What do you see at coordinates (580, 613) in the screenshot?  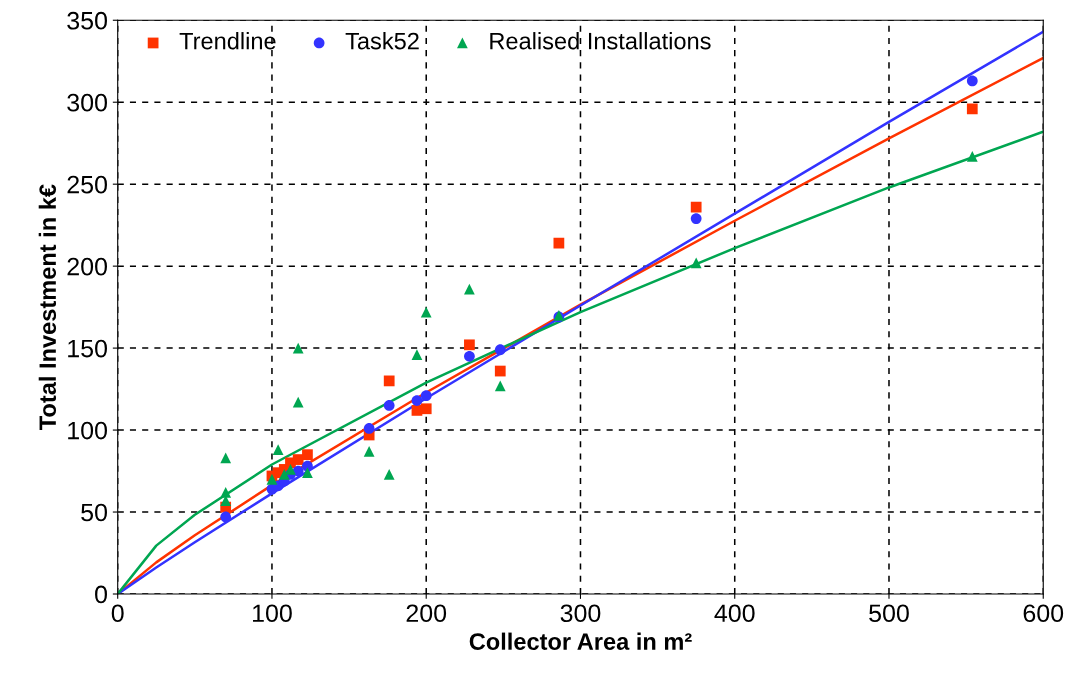 I see `x-tick-label: 300` at bounding box center [580, 613].